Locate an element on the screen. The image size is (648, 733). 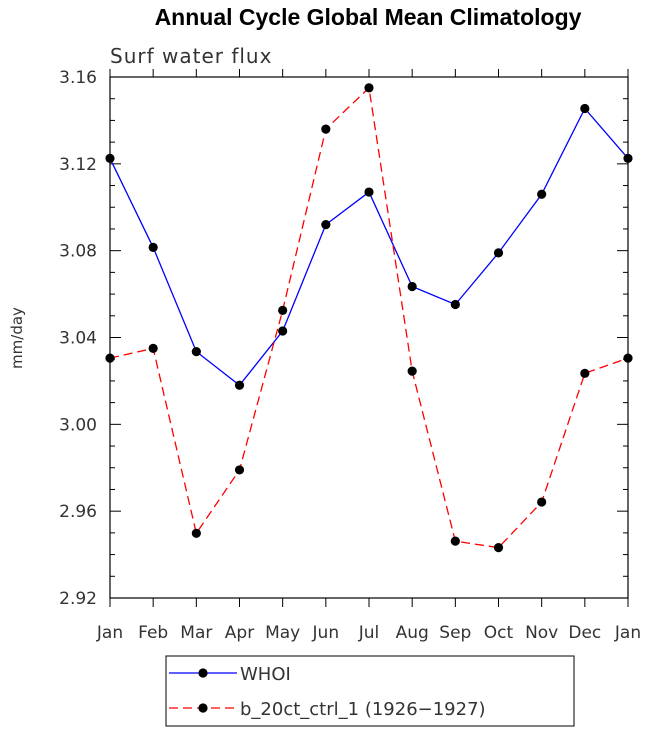
y-tick-label: 2.92 is located at coordinates (78, 599).